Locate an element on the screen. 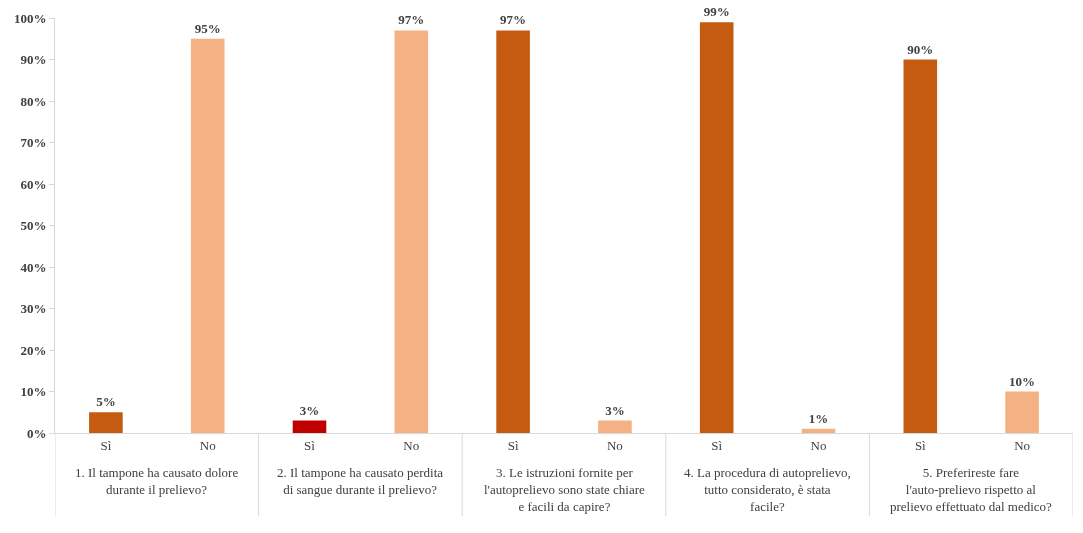 This screenshot has height=533, width=1083. y-tick-label: 0% is located at coordinates (36, 433).